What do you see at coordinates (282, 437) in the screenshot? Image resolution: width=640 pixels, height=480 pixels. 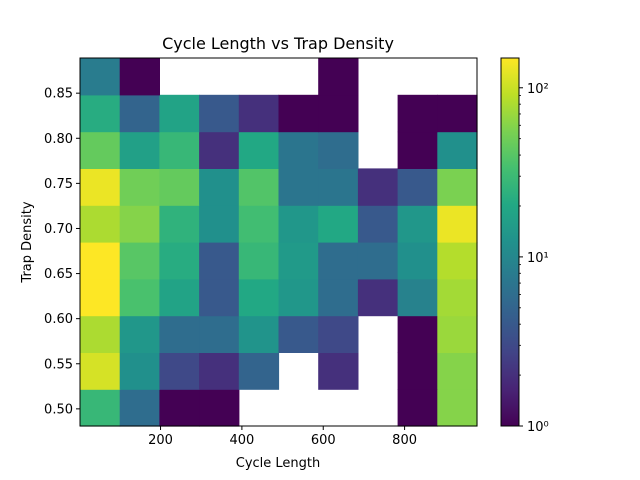 I see `x-axis-ticks: 200 400 600 800` at bounding box center [282, 437].